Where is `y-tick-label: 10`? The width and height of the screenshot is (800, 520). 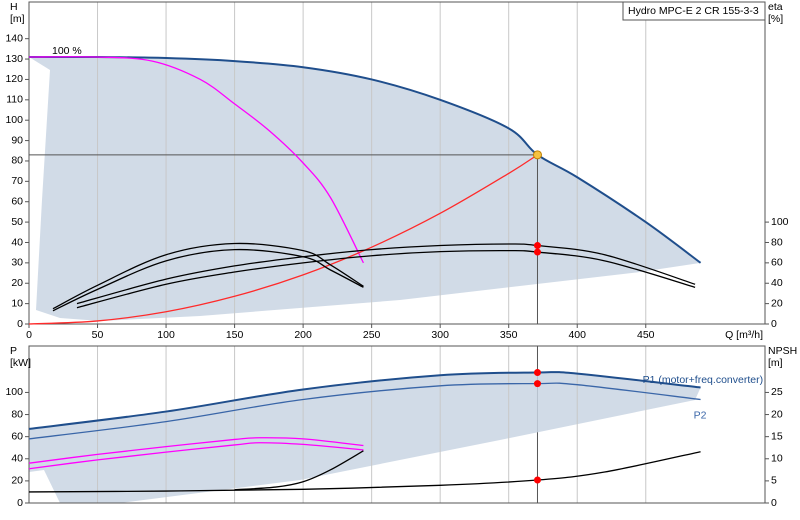
y-tick-label: 10 is located at coordinates (17, 303).